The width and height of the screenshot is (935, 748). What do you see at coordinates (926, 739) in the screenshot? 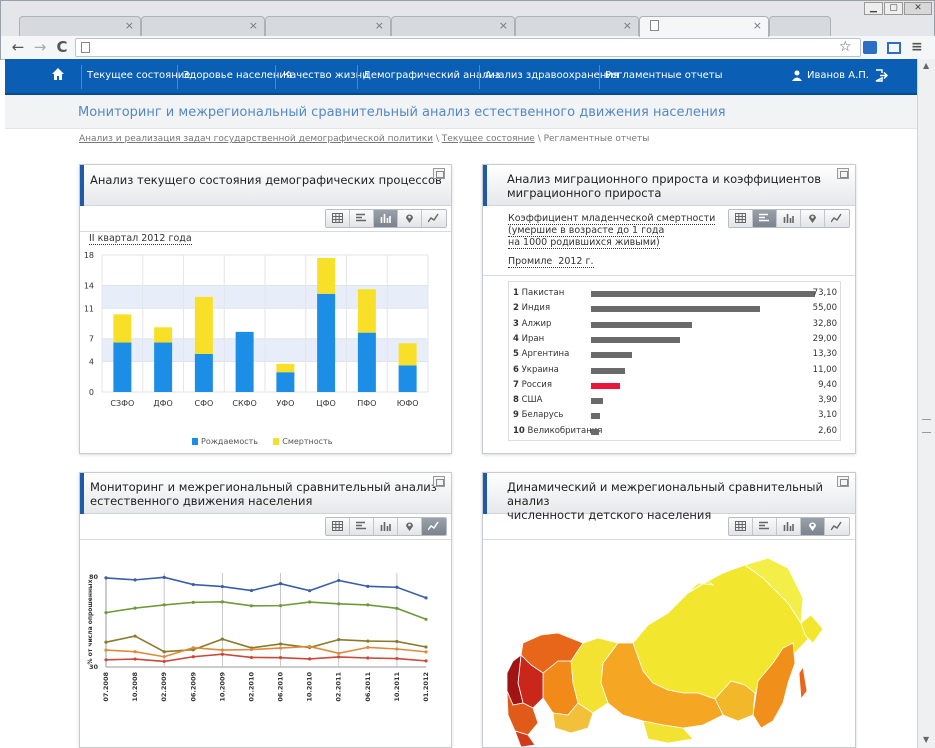
I see `scroll-down-icon: ▼` at bounding box center [926, 739].